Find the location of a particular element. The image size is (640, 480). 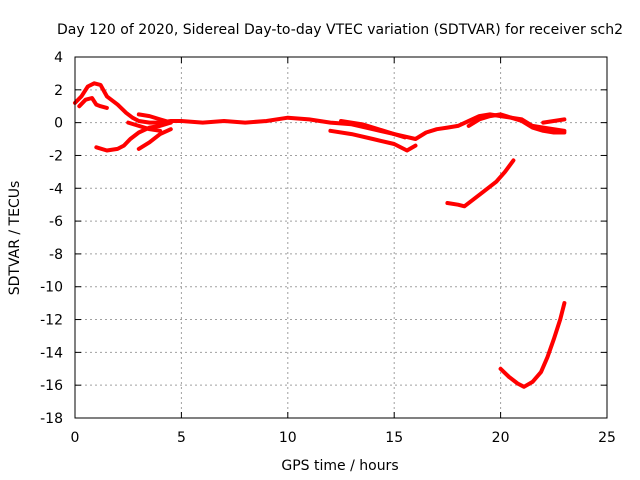

x-tick-label: 15 is located at coordinates (394, 438).